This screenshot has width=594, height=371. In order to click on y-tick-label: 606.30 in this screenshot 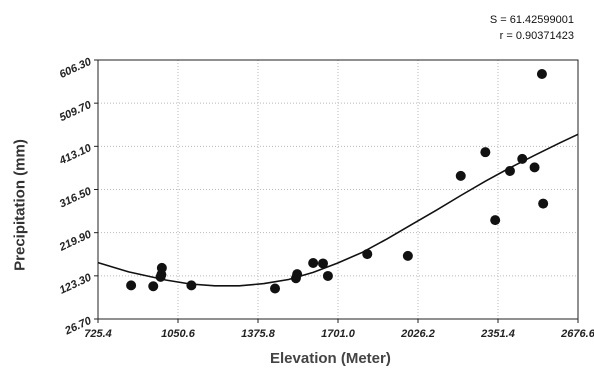, I will do `click(76, 67)`.